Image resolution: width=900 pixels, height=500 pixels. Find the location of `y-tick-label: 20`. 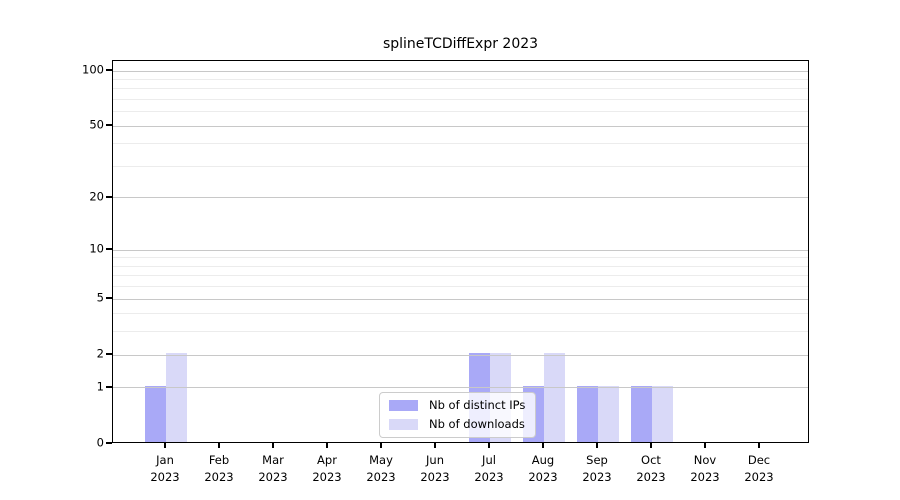

y-tick-label: 20 is located at coordinates (96, 196).